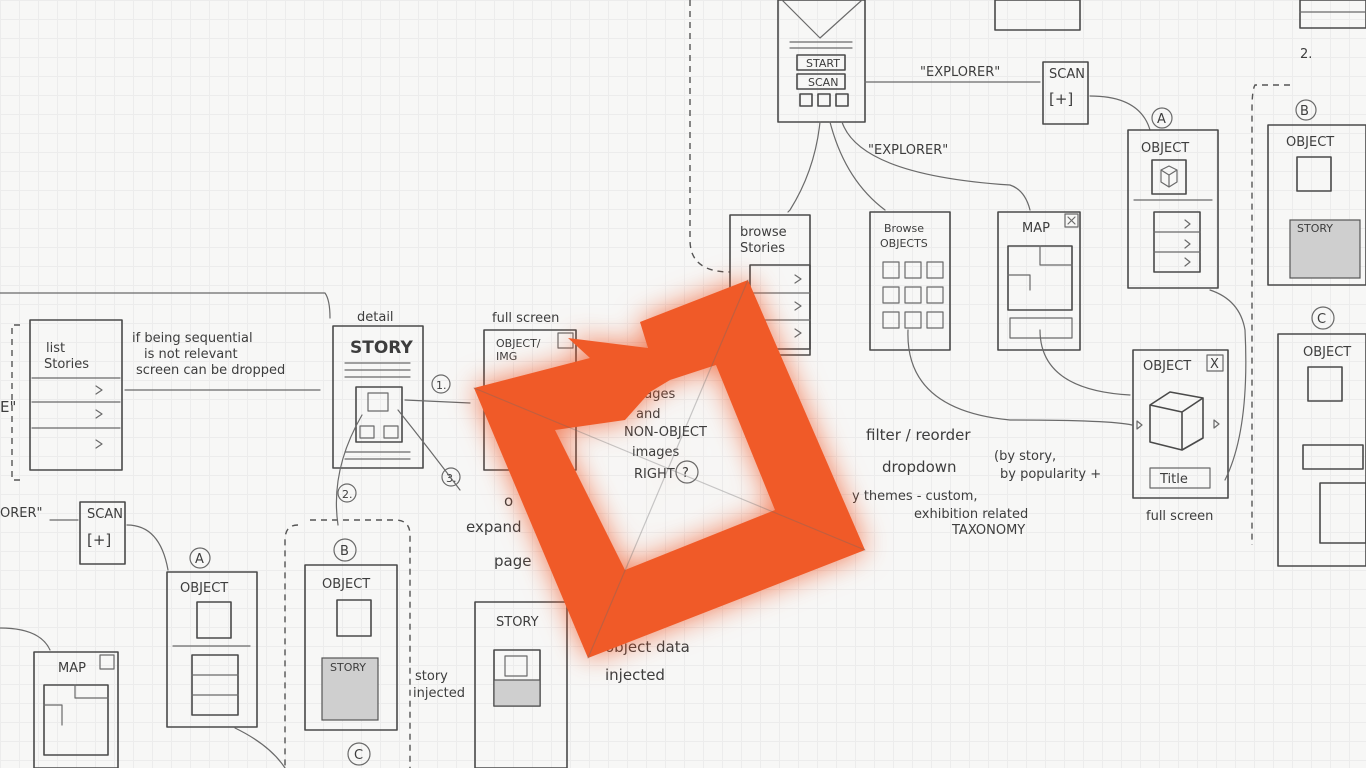 The image size is (1366, 768). Describe the element at coordinates (904, 228) in the screenshot. I see `svg-text: Browse` at that location.